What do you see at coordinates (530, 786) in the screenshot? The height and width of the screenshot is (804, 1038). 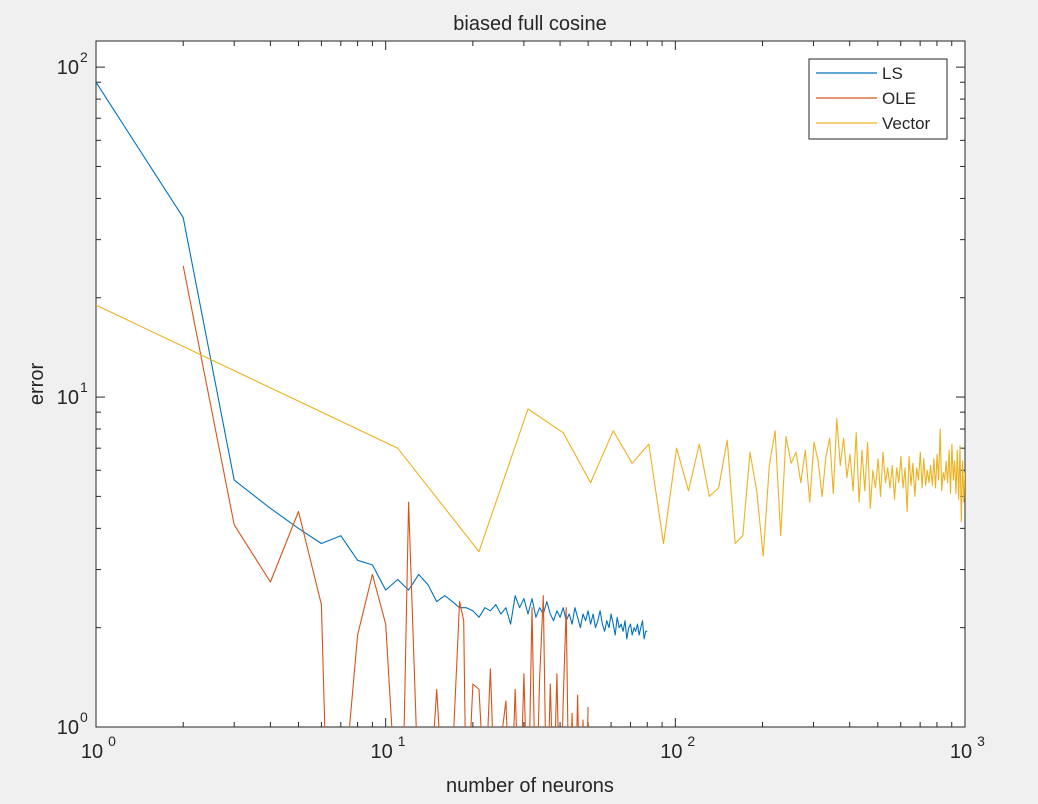 I see `x-axis-label: number of neurons` at bounding box center [530, 786].